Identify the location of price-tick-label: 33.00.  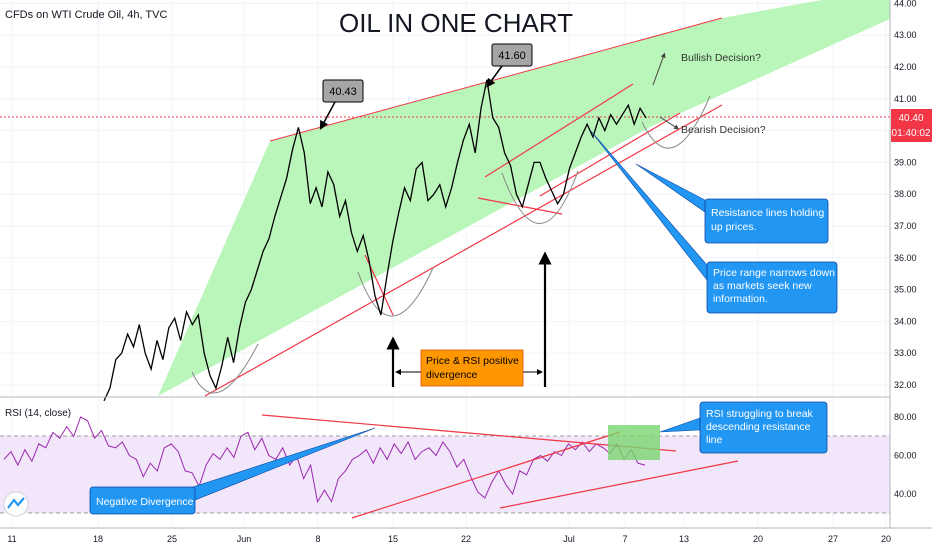
(905, 353).